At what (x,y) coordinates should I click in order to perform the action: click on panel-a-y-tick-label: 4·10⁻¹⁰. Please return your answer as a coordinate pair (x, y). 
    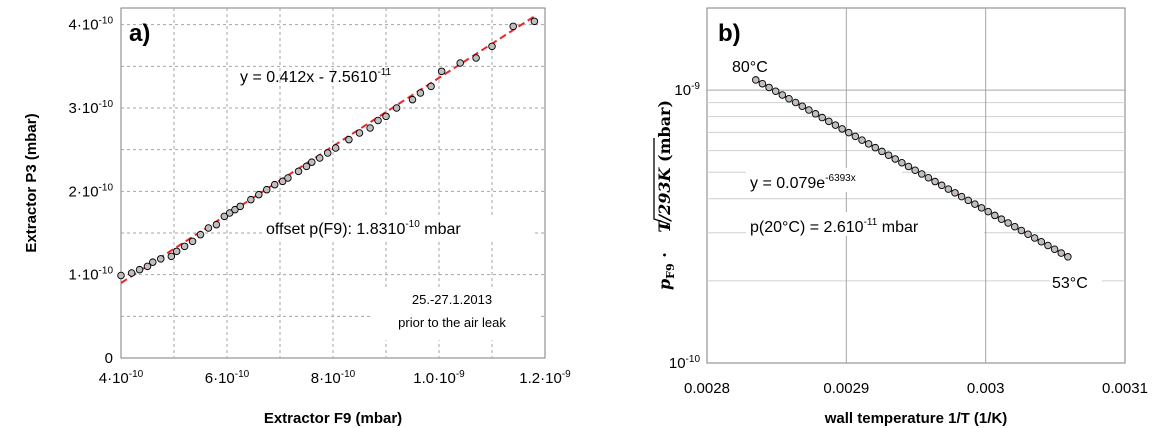
    Looking at the image, I should click on (91, 25).